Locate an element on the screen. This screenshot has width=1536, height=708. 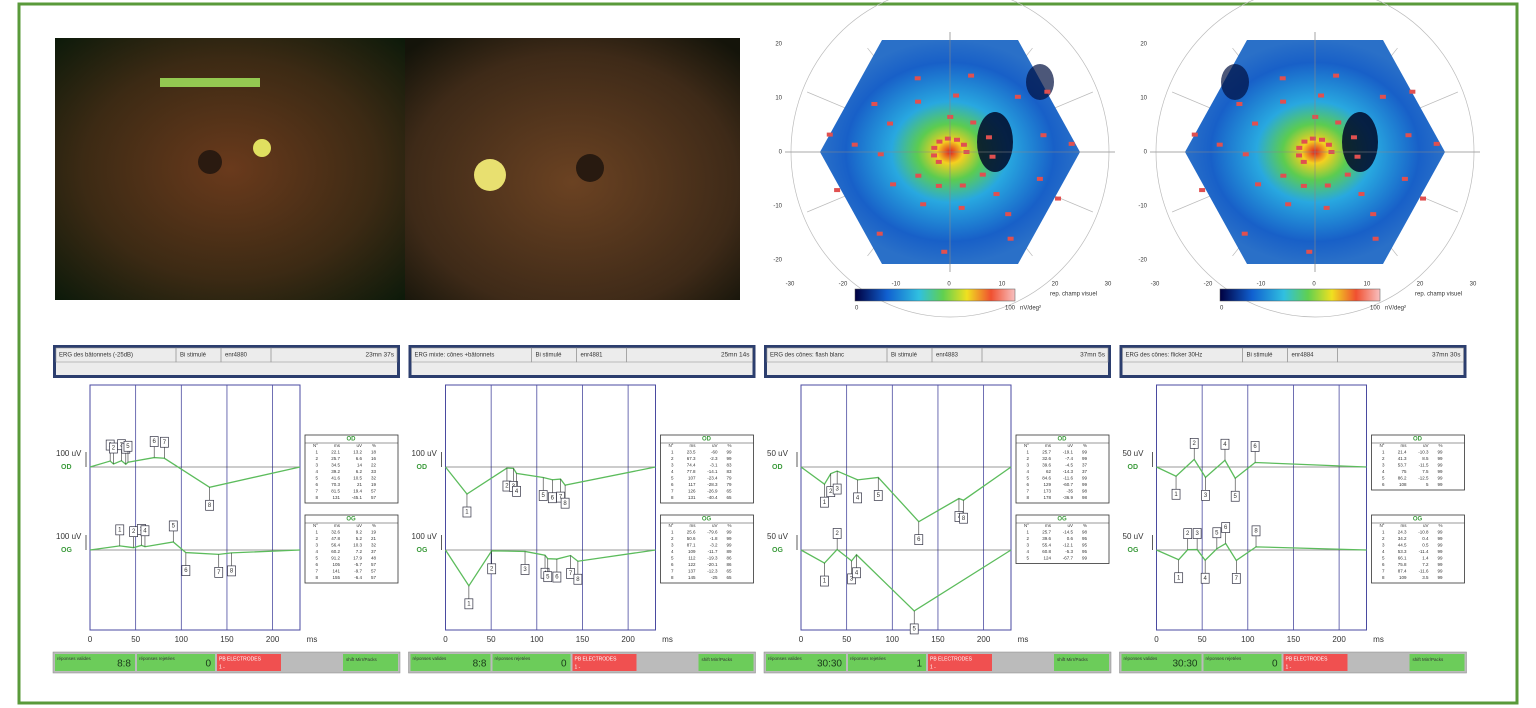
label: -12.3 is located at coordinates (712, 571).